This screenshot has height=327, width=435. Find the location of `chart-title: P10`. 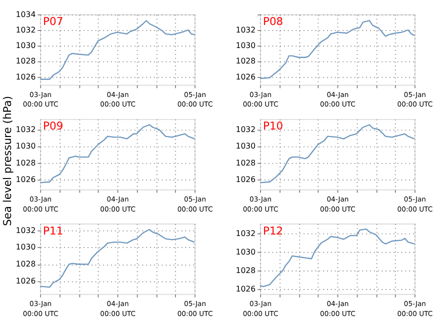

chart-title: P10 is located at coordinates (273, 126).